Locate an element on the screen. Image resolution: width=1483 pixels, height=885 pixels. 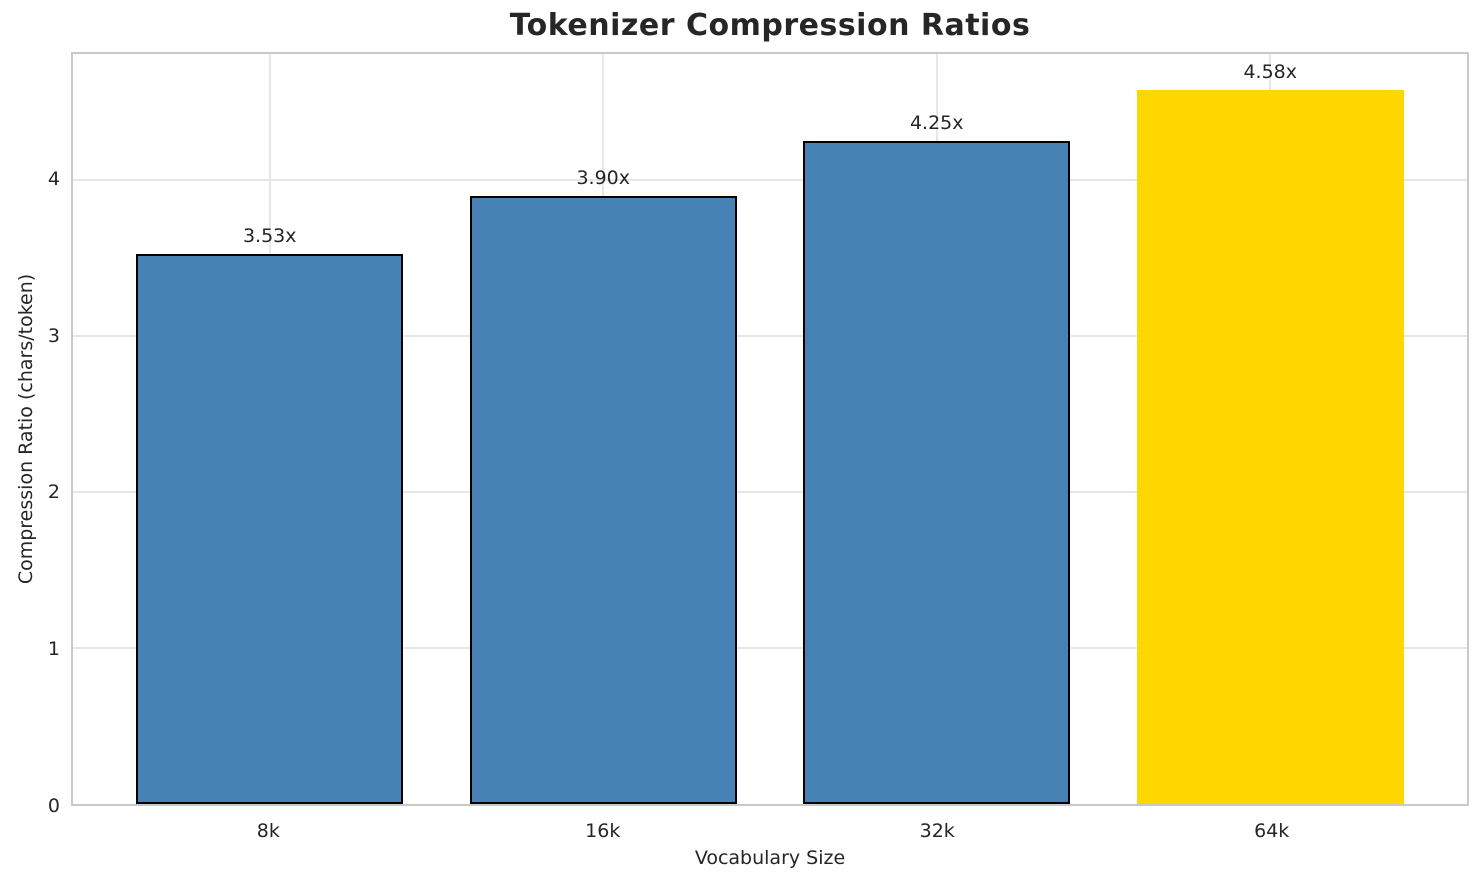
bar-value-label-16k: 3.90x is located at coordinates (603, 177).